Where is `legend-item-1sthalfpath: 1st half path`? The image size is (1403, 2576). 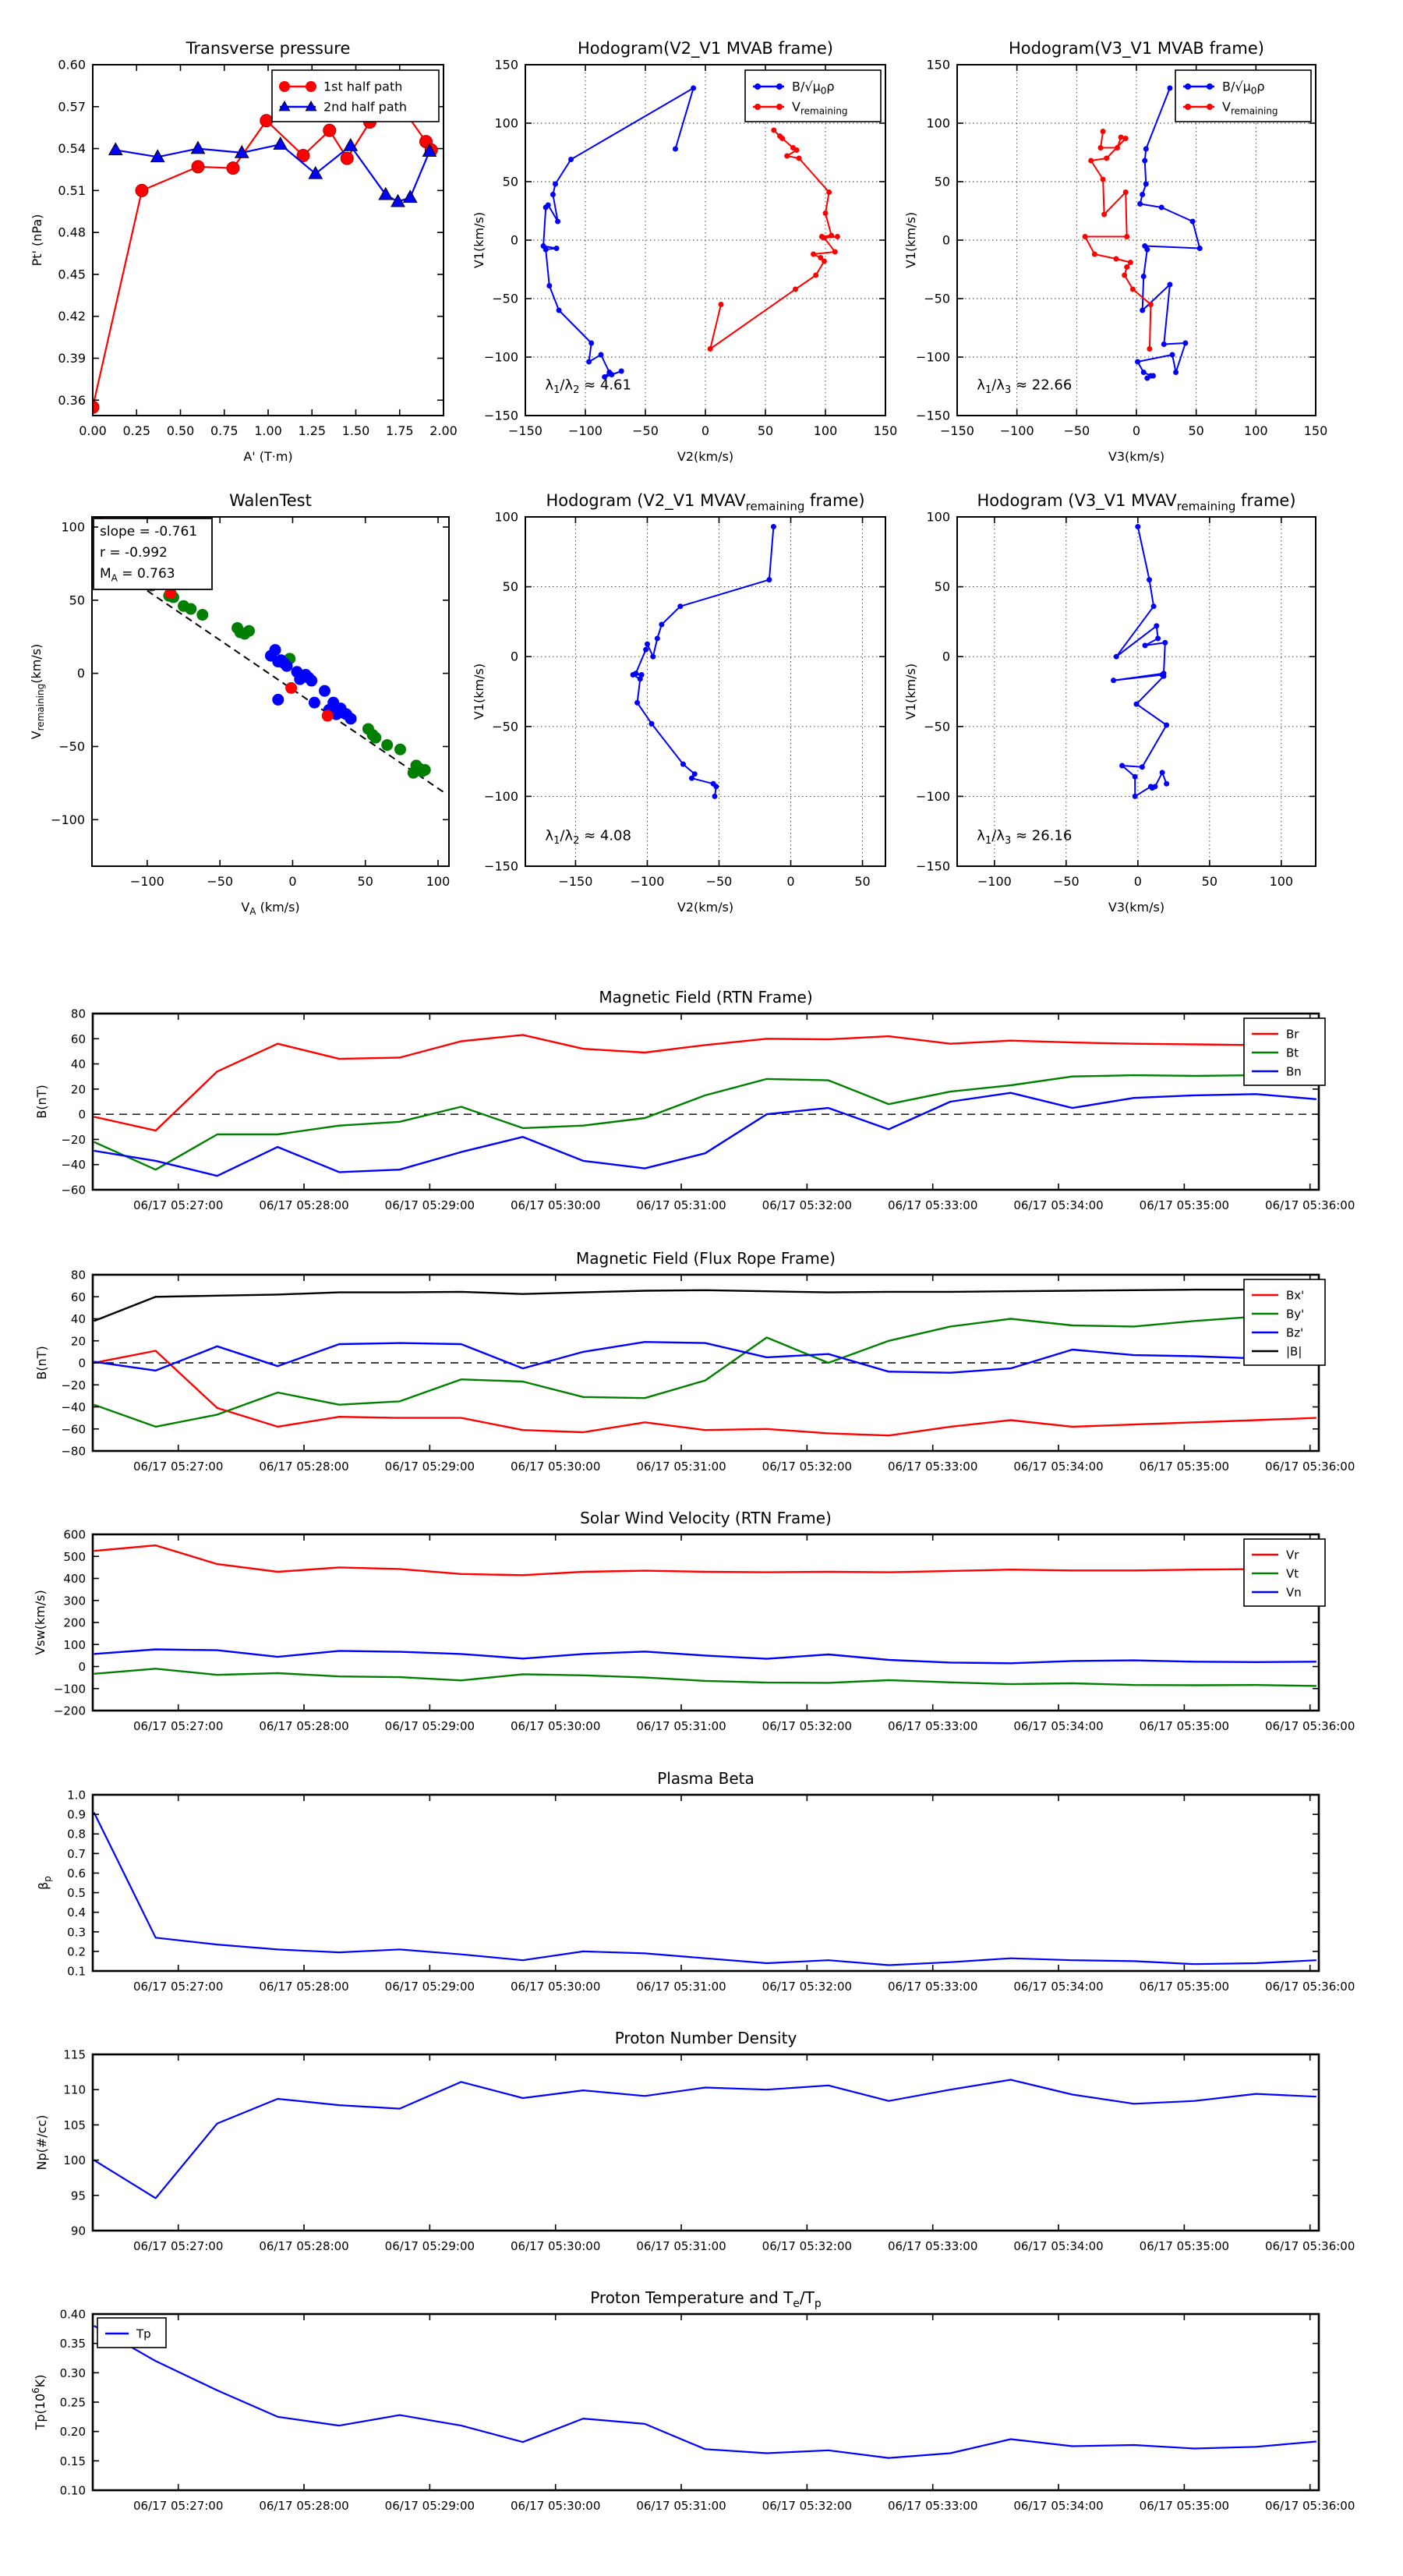
legend-item-1sthalfpath: 1st half path is located at coordinates (340, 87).